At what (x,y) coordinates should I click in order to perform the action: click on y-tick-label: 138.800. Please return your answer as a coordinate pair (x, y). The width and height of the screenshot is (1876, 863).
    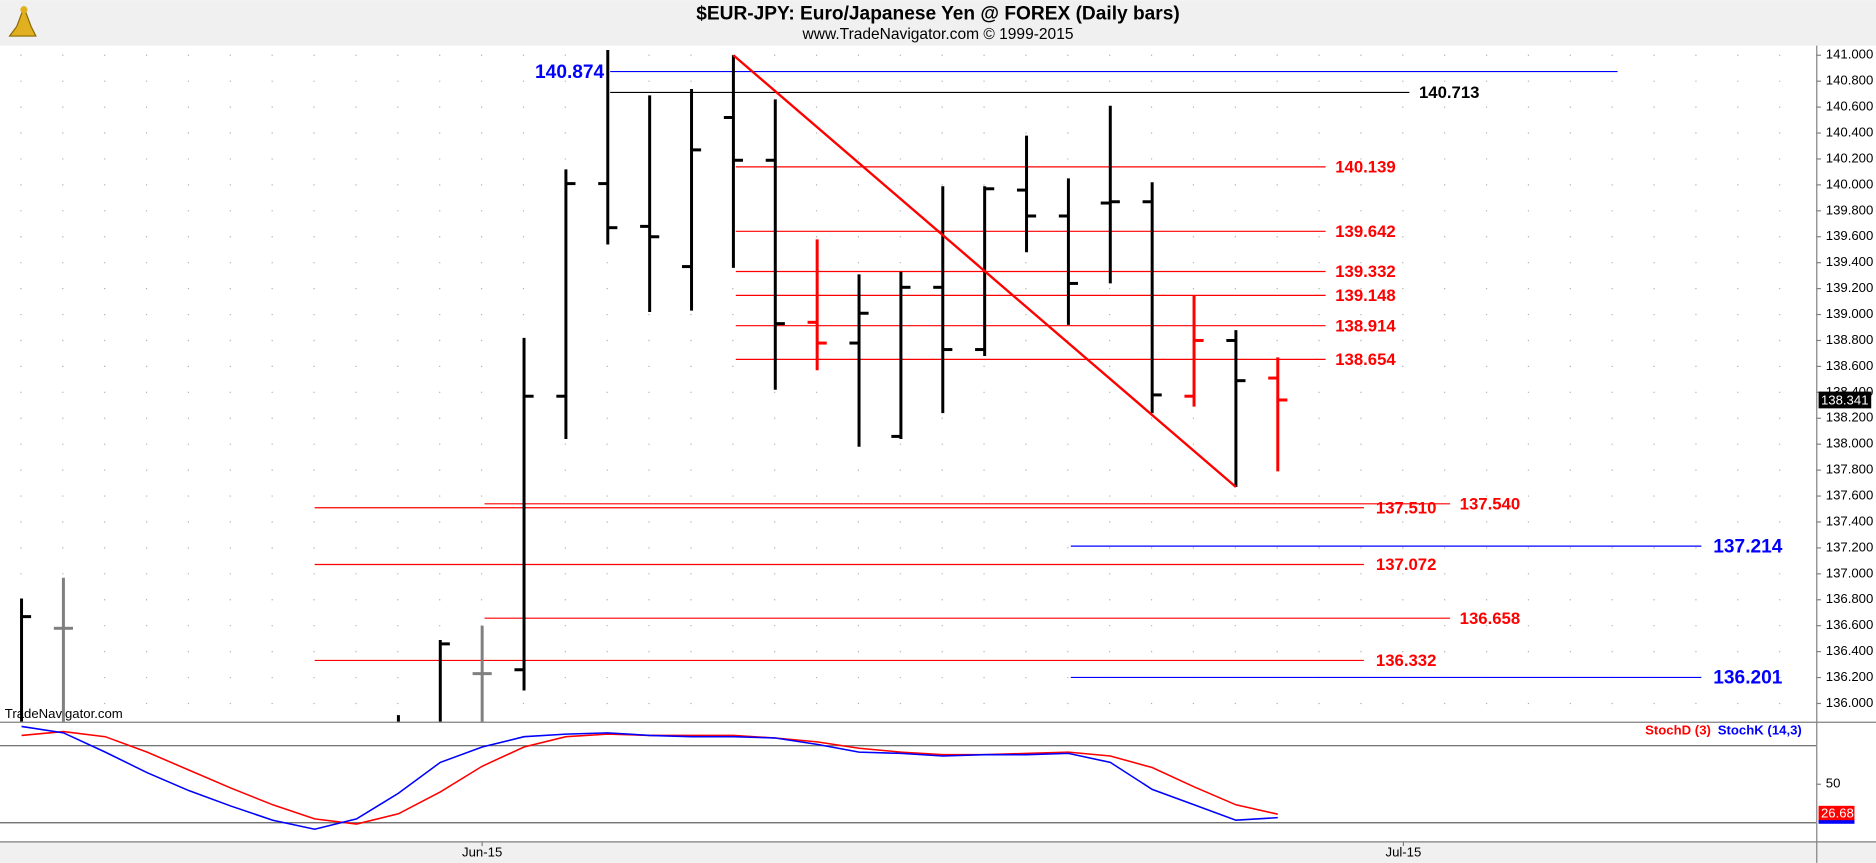
    Looking at the image, I should click on (1850, 339).